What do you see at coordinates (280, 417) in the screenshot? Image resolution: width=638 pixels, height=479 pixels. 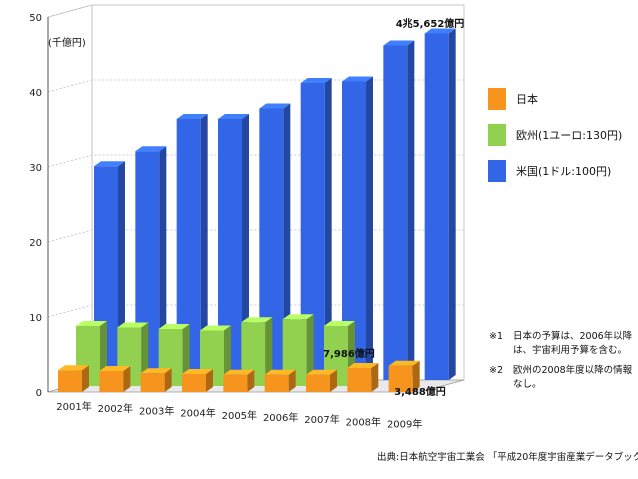 I see `x-tick-label: 2006年` at bounding box center [280, 417].